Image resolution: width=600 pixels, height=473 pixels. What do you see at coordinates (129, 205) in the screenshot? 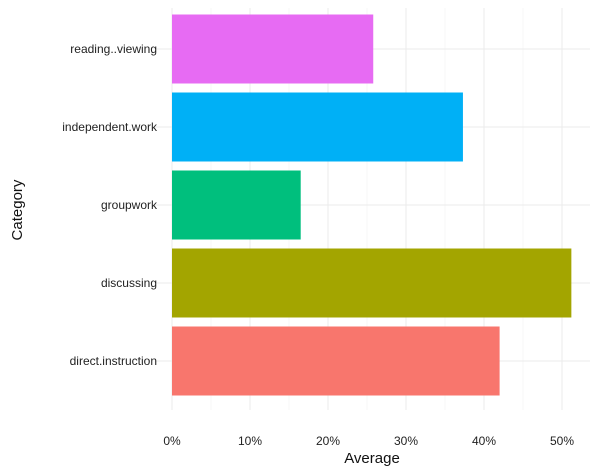
I see `y-tick-label: groupwork` at bounding box center [129, 205].